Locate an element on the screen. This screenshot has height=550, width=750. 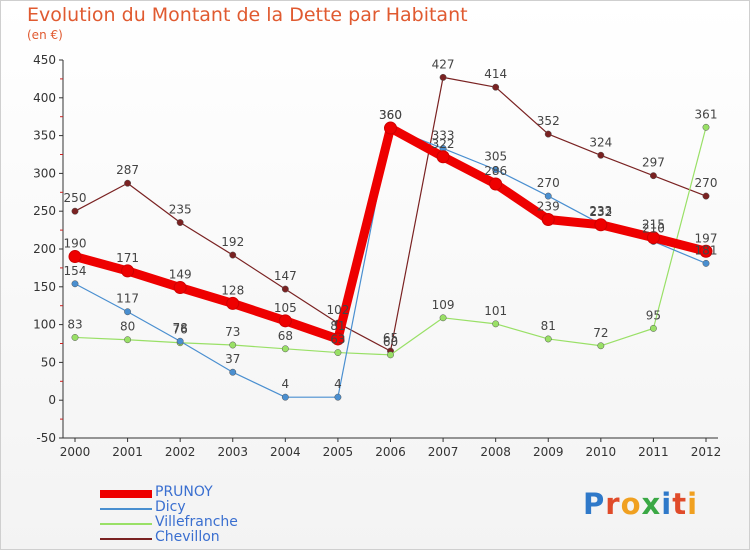
data-label: 427 is located at coordinates (443, 64).